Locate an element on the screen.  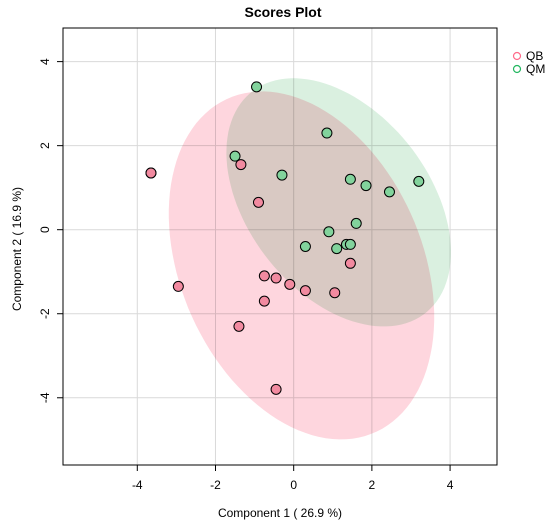
legend-marker-qb is located at coordinates (517, 56).